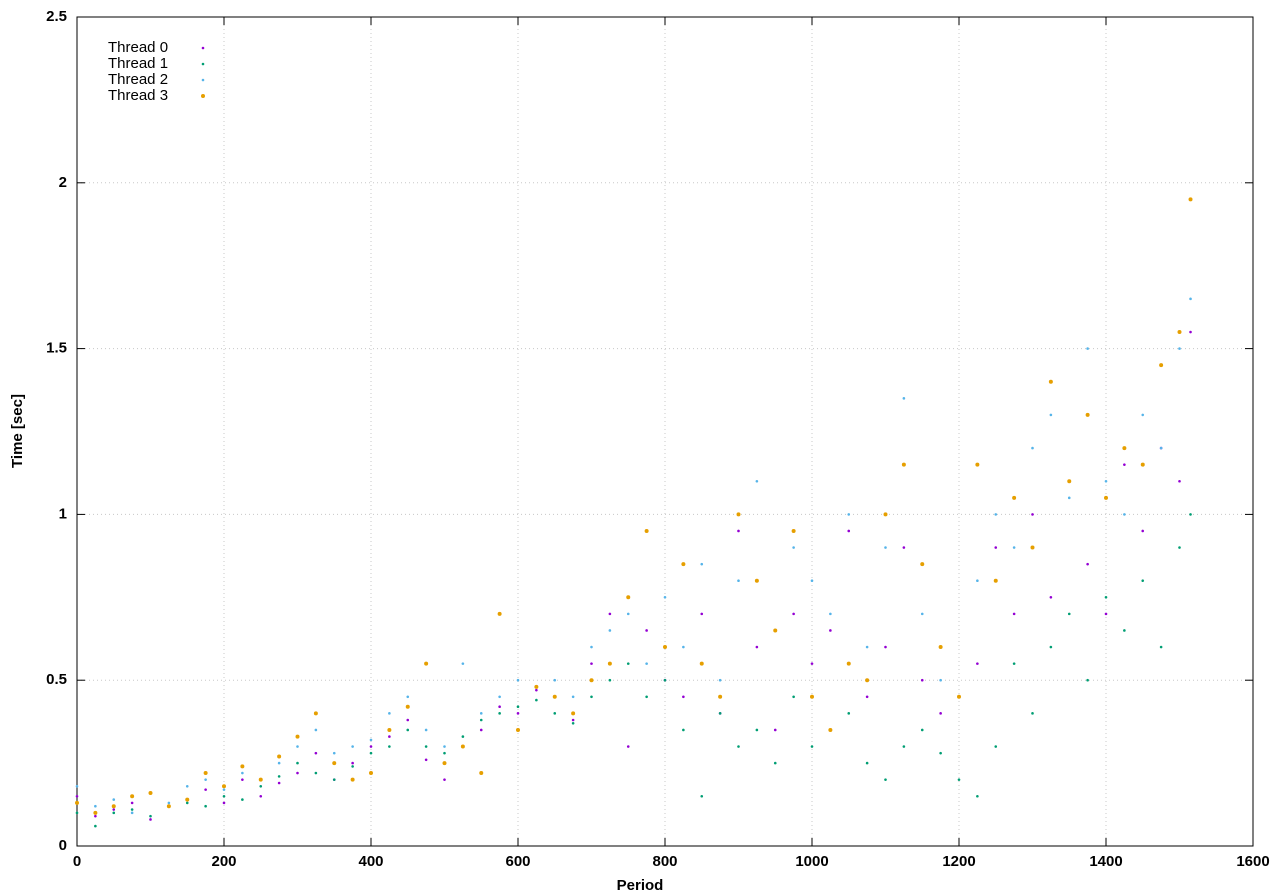  I want to click on y-tick-label: 2, so click(63, 182).